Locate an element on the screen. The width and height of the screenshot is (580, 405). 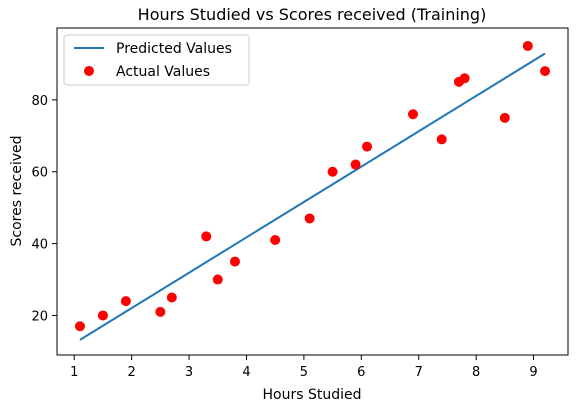
x-tick-label: 7 is located at coordinates (419, 372).